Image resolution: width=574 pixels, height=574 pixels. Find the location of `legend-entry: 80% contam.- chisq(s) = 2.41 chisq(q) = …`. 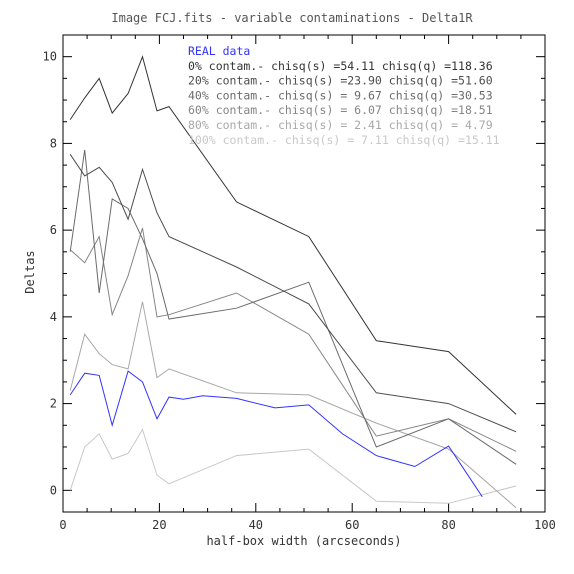

legend-entry: 80% contam.- chisq(s) = 2.41 chisq(q) = … is located at coordinates (340, 125).